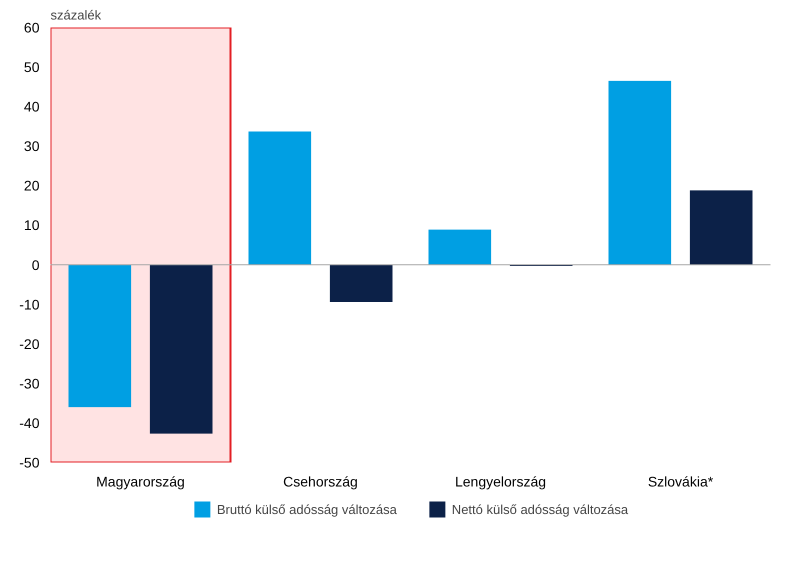  I want to click on legend-label: Nettó külső adósság változása, so click(540, 509).